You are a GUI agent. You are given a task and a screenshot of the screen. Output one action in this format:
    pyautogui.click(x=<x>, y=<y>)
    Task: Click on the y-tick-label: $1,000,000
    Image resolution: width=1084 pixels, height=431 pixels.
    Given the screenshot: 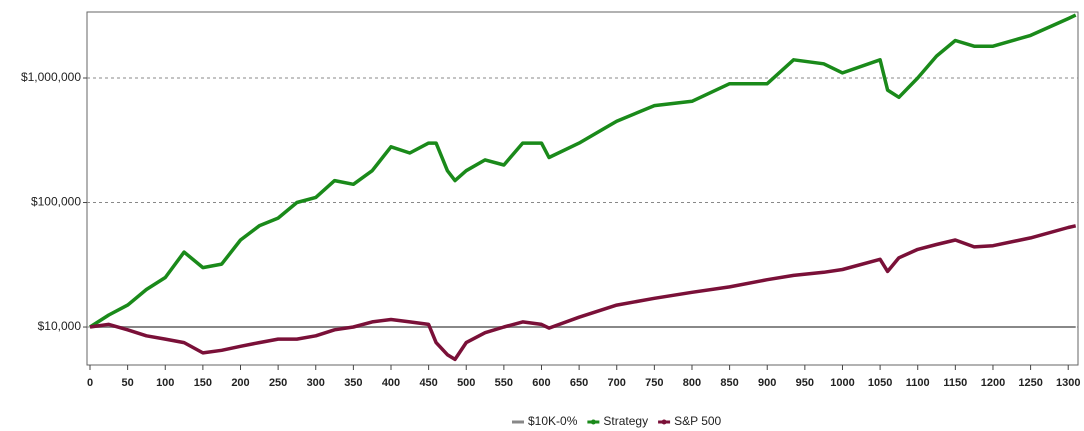 What is the action you would take?
    pyautogui.click(x=51, y=77)
    